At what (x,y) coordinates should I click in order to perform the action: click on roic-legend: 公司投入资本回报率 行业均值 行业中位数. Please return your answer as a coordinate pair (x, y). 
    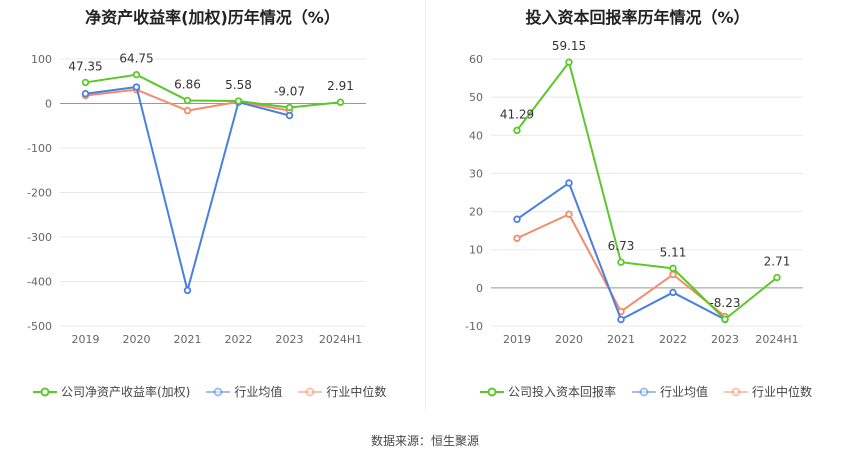
    Looking at the image, I should click on (654, 391).